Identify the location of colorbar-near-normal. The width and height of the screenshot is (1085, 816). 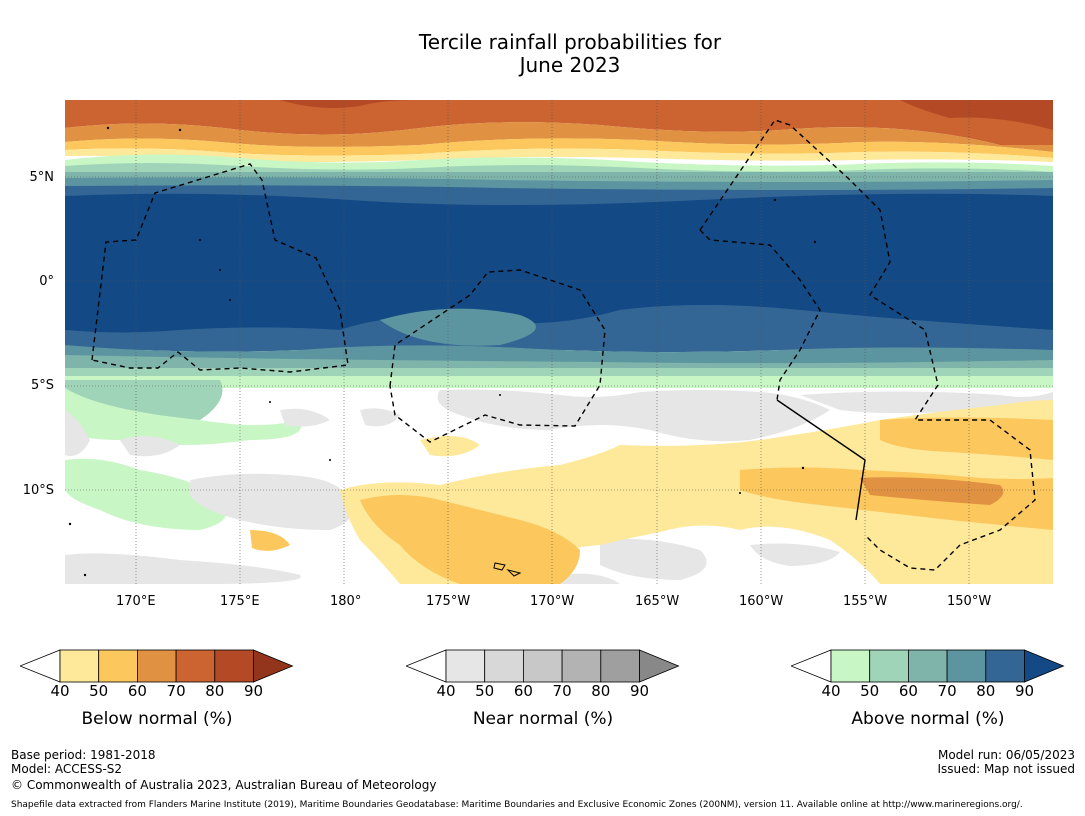
(543, 666).